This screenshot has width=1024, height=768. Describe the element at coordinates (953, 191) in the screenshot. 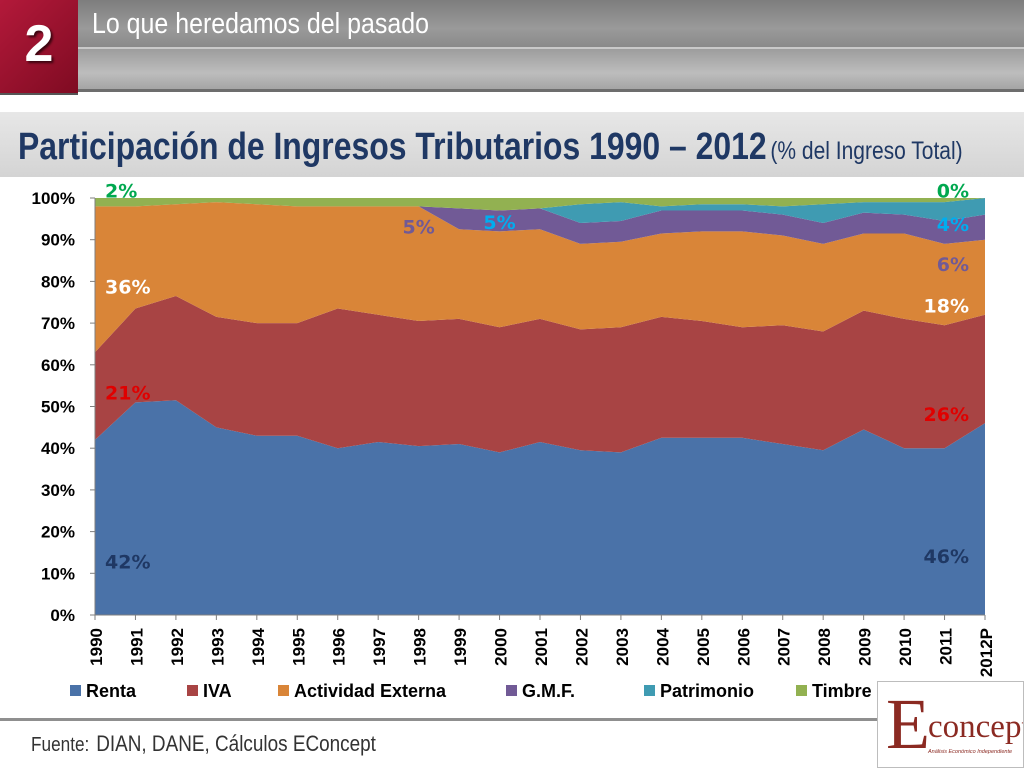

I see `data-label: 0%` at that location.